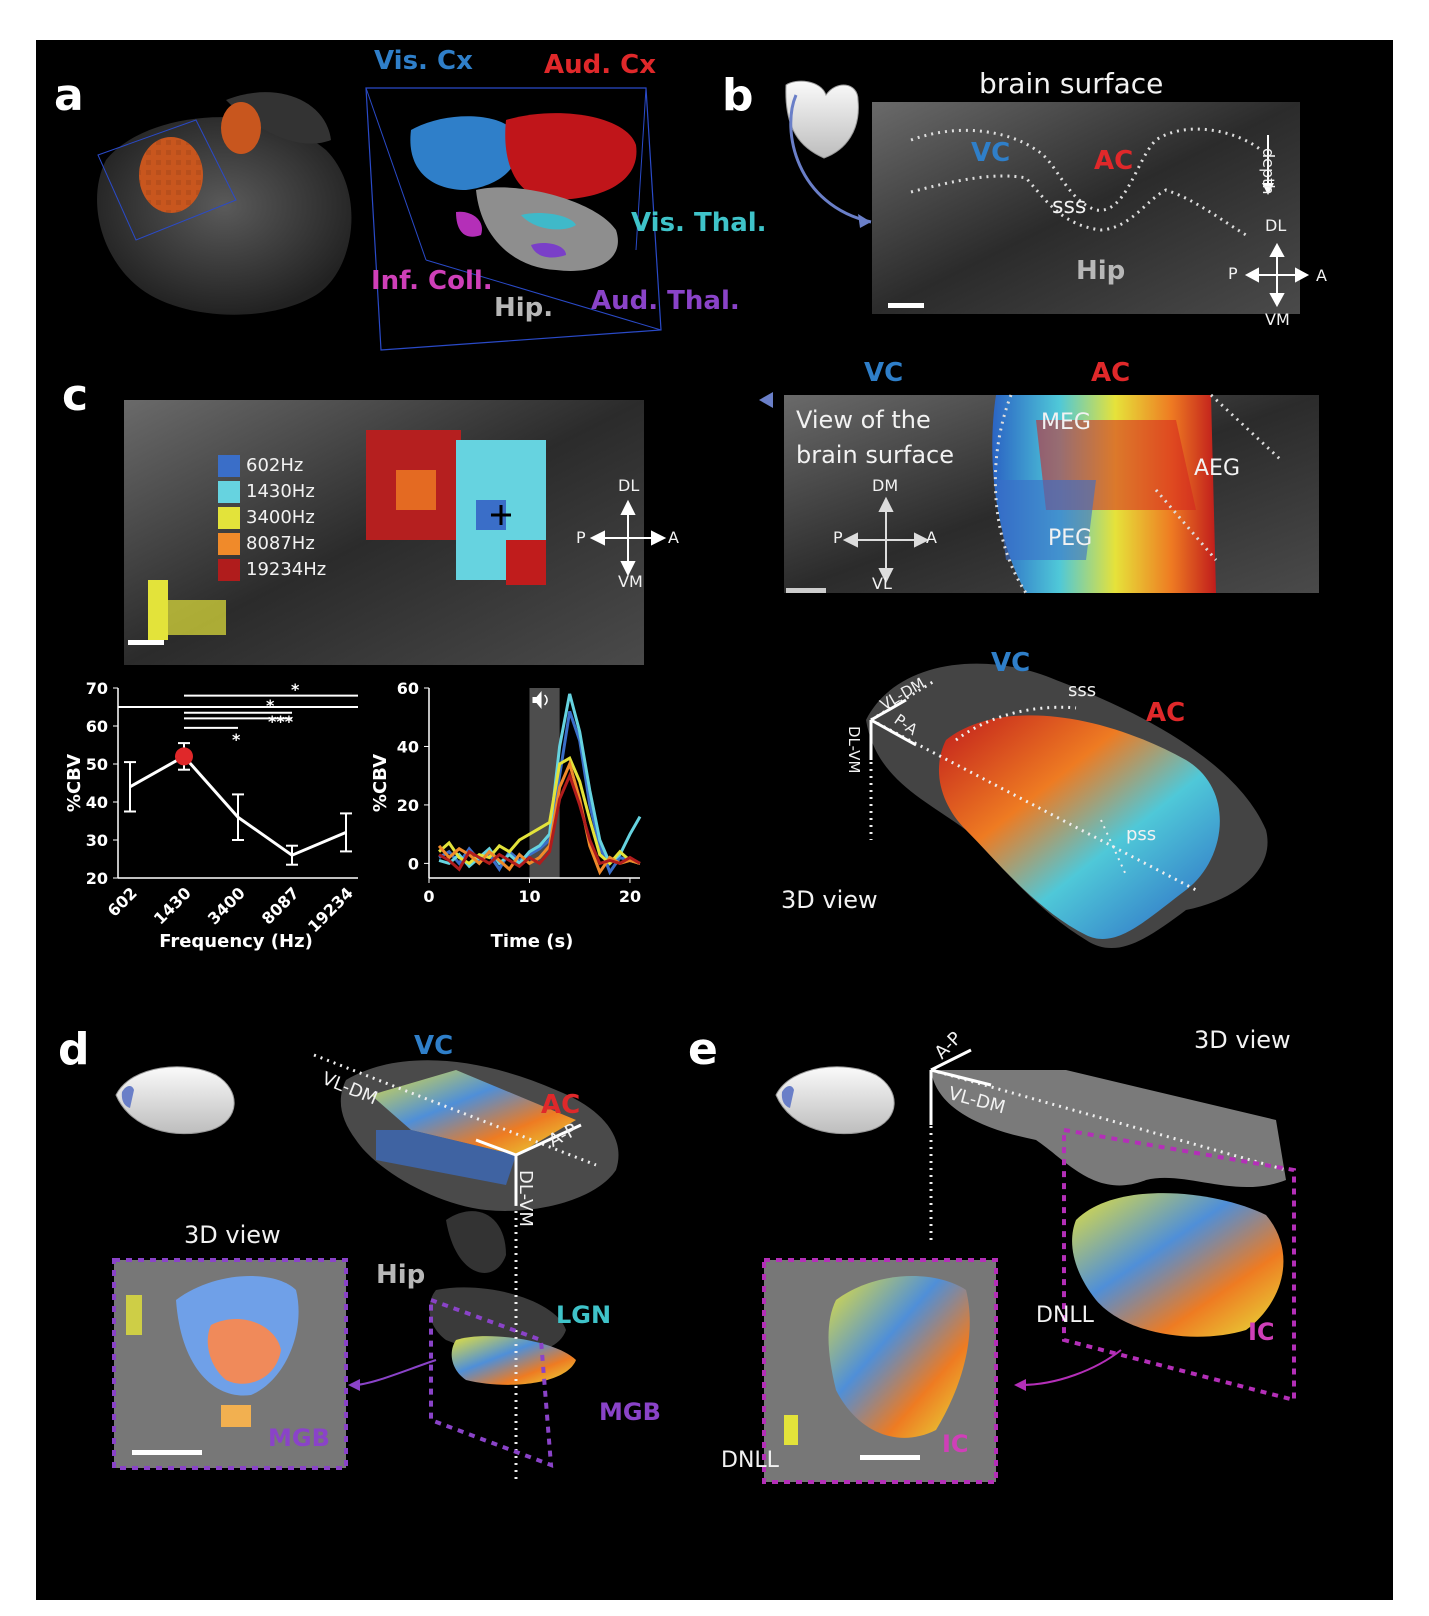 The image size is (1429, 1616). What do you see at coordinates (884, 373) in the screenshot?
I see `surface-label-vc: VC` at bounding box center [884, 373].